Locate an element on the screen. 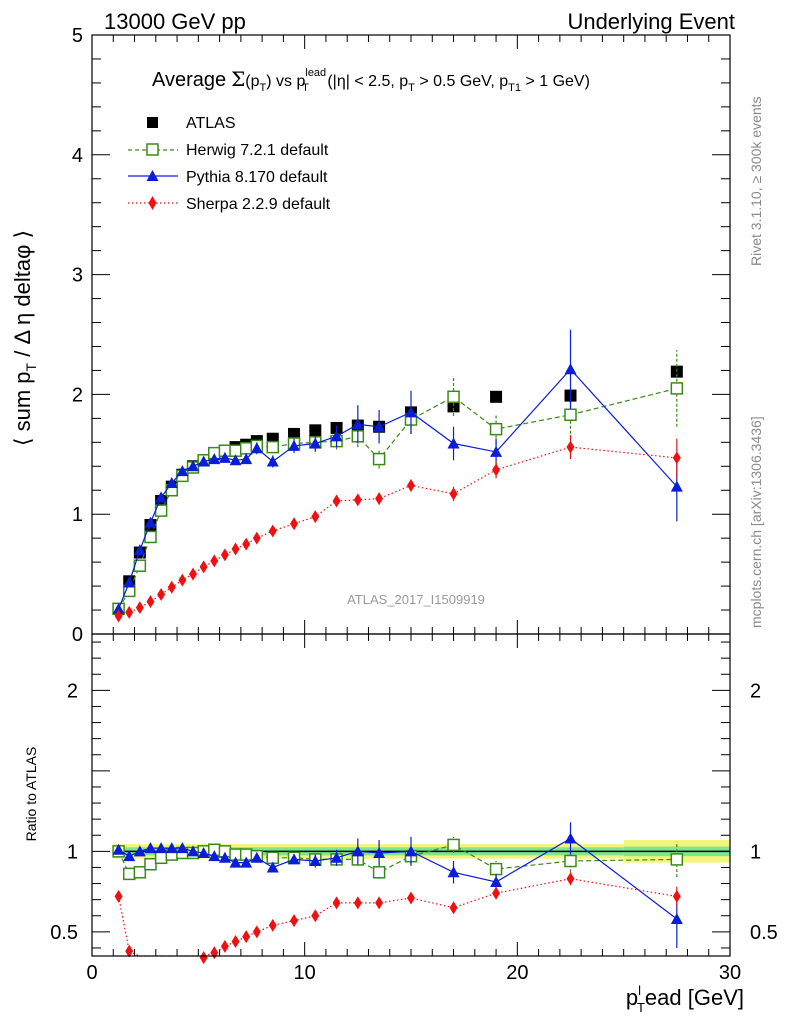 This screenshot has height=1024, width=786. legend-marker-sherpa is located at coordinates (152, 203).